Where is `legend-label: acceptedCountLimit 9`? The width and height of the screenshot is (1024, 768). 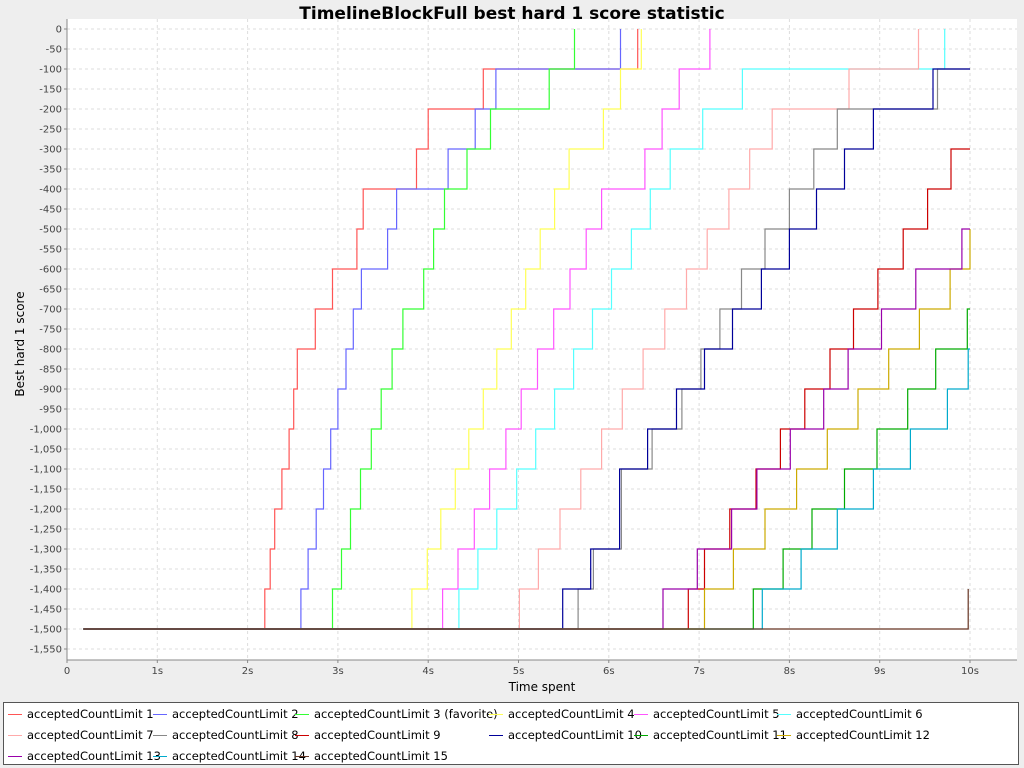
legend-label: acceptedCountLimit 9 is located at coordinates (377, 735).